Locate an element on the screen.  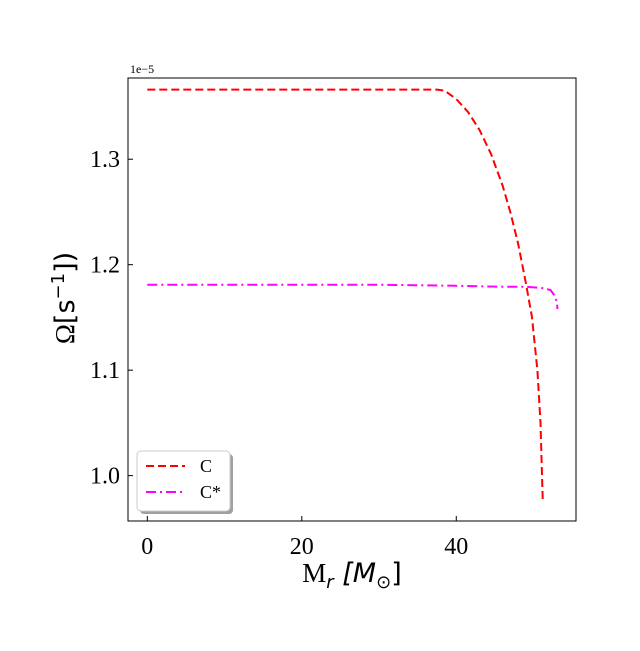
x-tick-label: 20 is located at coordinates (302, 547).